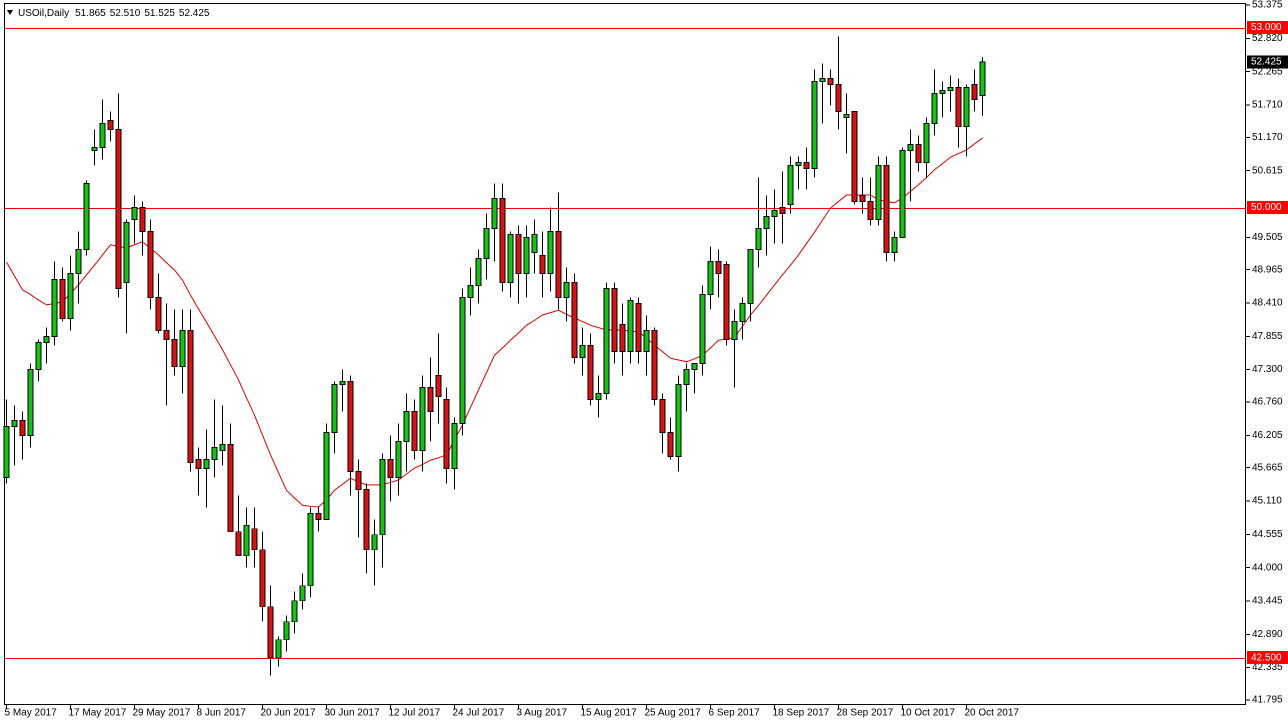 The width and height of the screenshot is (1288, 725). I want to click on x-tick-label: 18 Sep 2017, so click(801, 713).